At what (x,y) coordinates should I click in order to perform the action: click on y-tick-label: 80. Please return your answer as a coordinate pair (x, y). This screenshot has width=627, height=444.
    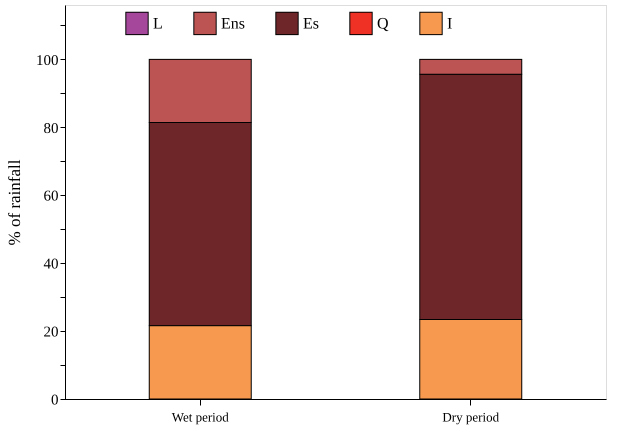
    Looking at the image, I should click on (51, 128).